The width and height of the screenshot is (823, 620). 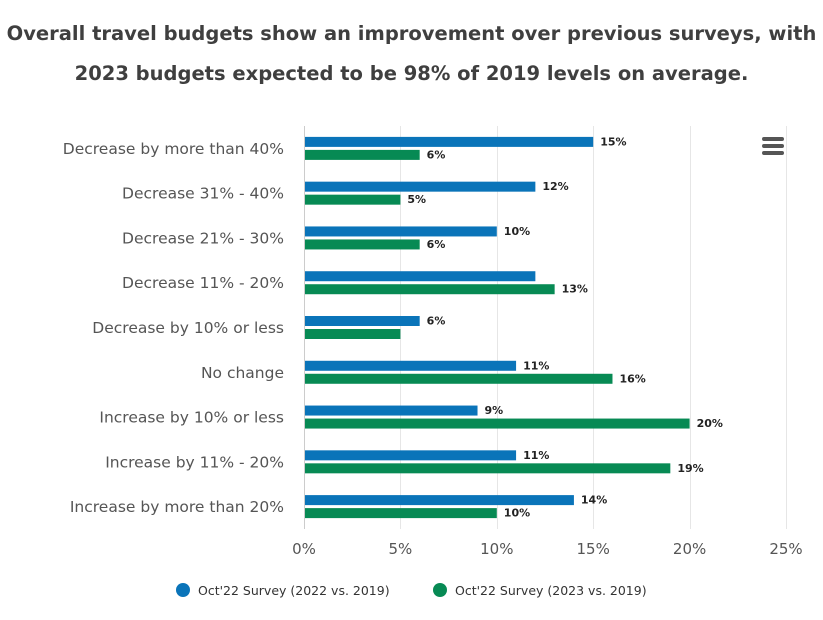 I want to click on category-label-decrease-11-20: Decrease 11% - 20%, so click(x=203, y=283).